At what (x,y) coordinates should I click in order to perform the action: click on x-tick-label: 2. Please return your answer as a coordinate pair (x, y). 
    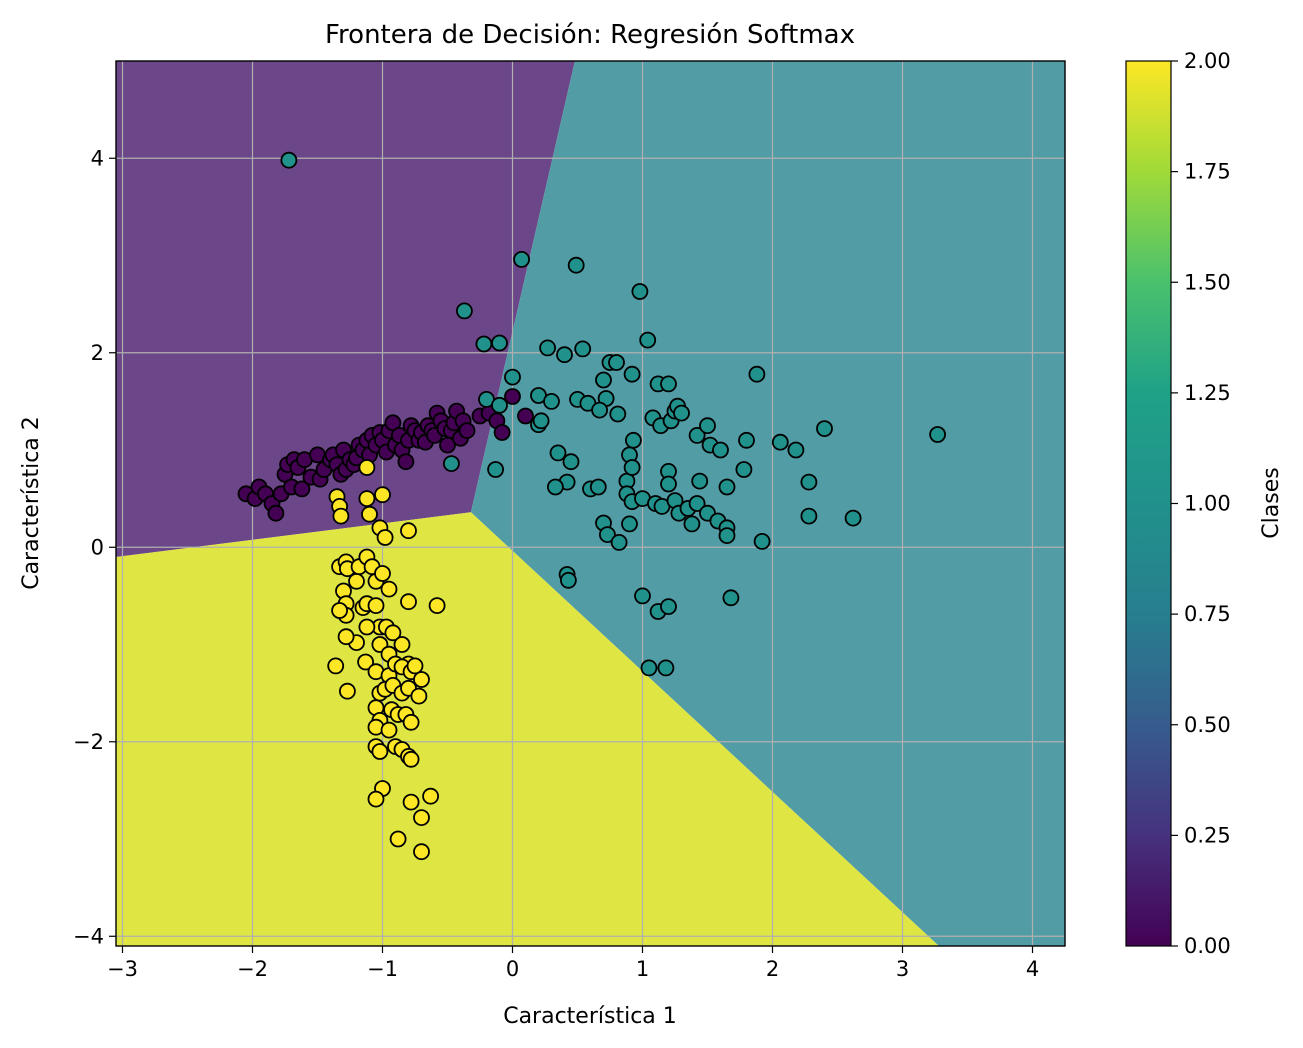
    Looking at the image, I should click on (772, 969).